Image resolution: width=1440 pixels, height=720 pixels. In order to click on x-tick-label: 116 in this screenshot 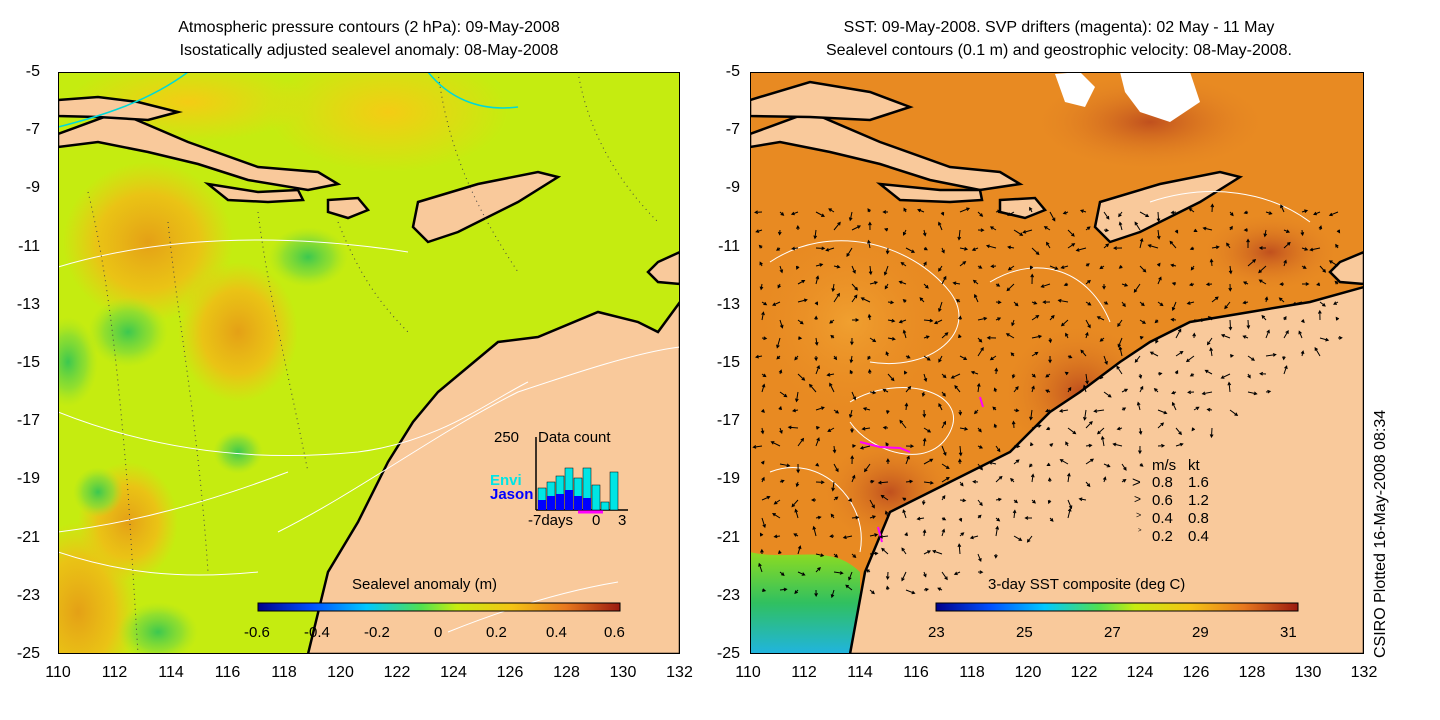, I will do `click(227, 672)`.